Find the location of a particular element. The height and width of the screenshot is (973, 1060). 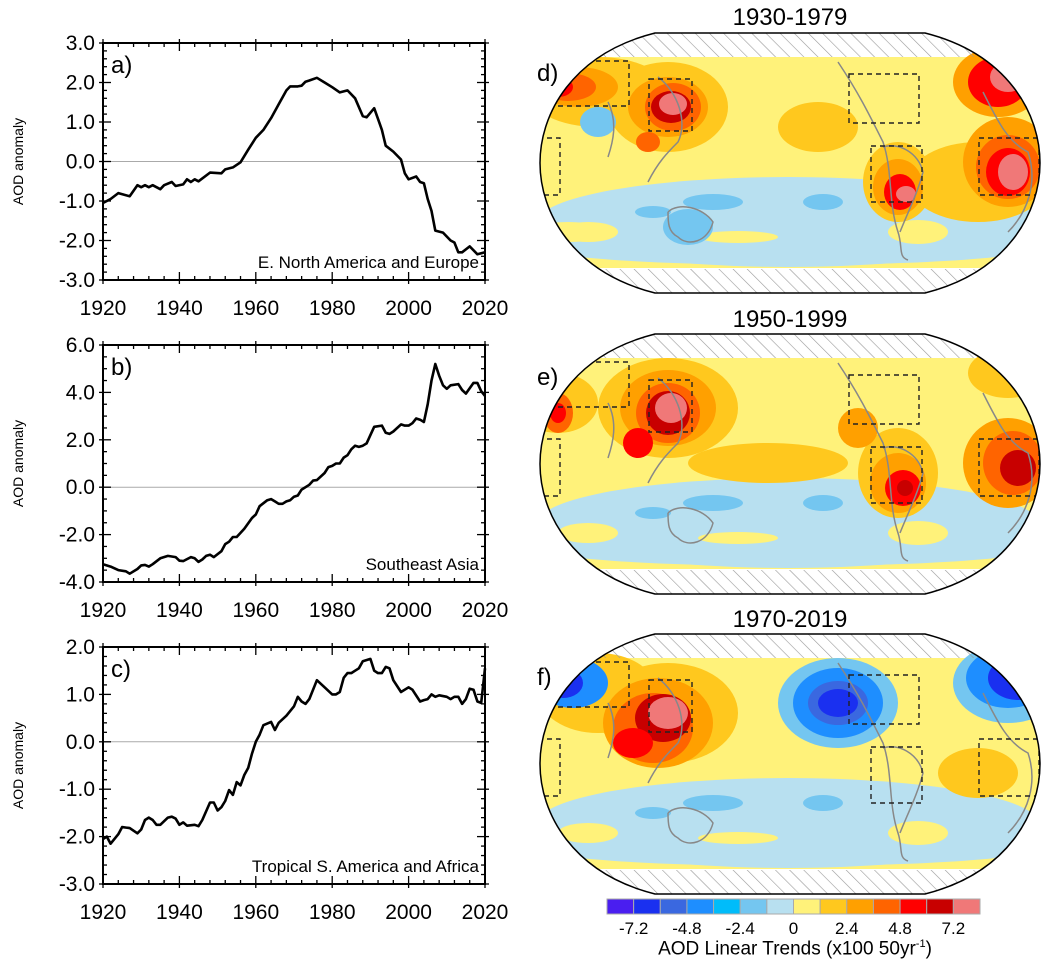

y-tick-label: 4.0 is located at coordinates (80, 392).